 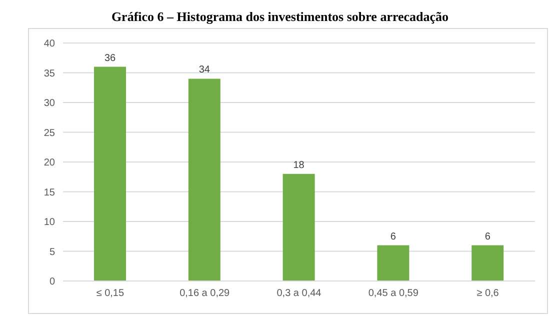 What do you see at coordinates (50, 44) in the screenshot?
I see `y-tick-label: 40` at bounding box center [50, 44].